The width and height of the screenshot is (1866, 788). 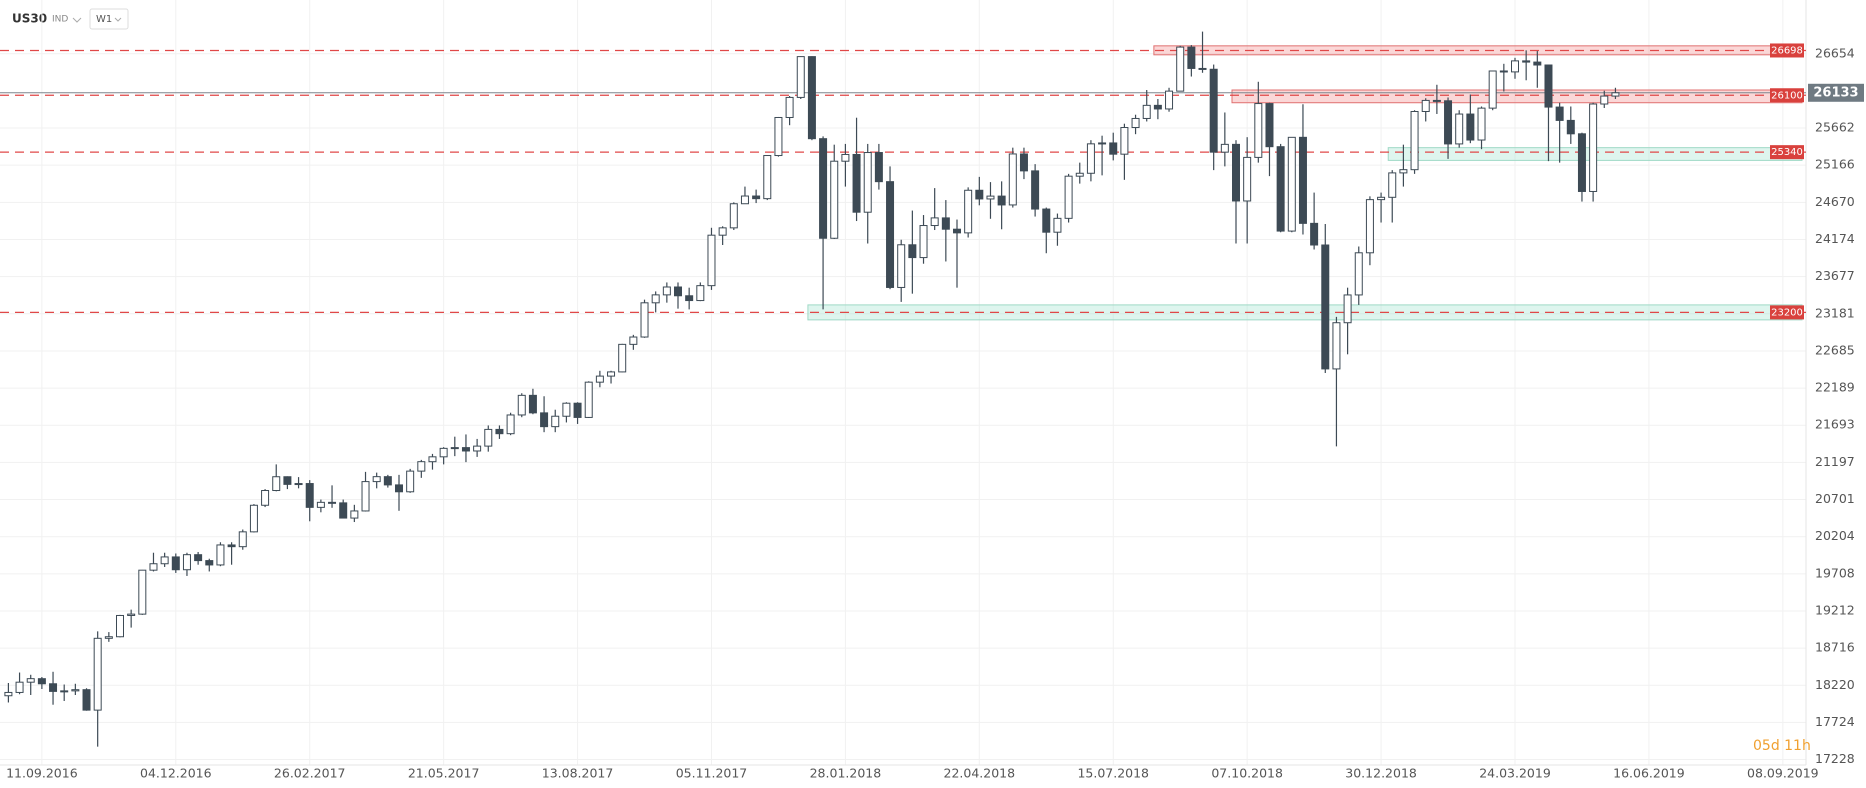 What do you see at coordinates (1517, 96) in the screenshot?
I see `zone` at bounding box center [1517, 96].